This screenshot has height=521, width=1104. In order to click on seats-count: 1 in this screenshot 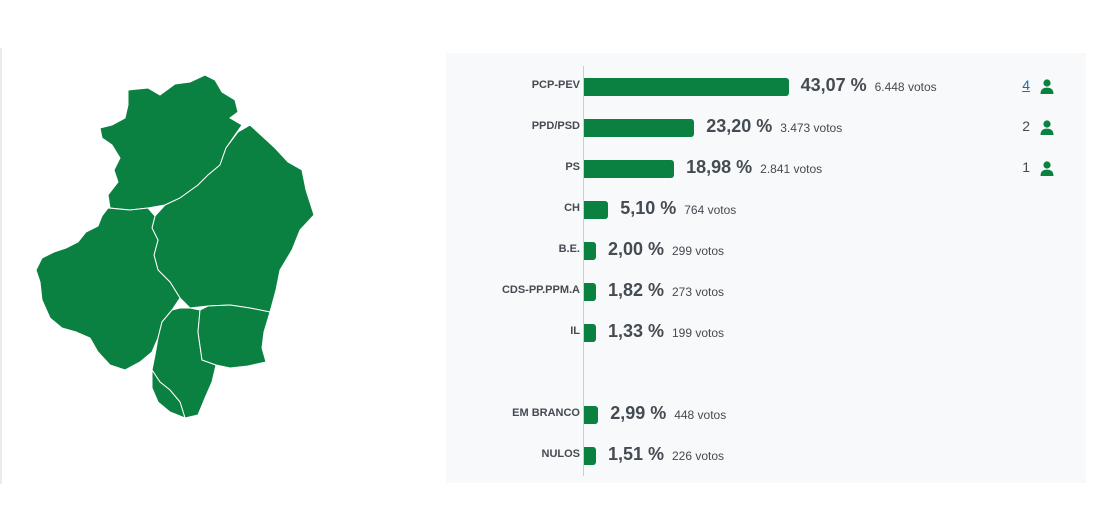, I will do `click(1026, 167)`.